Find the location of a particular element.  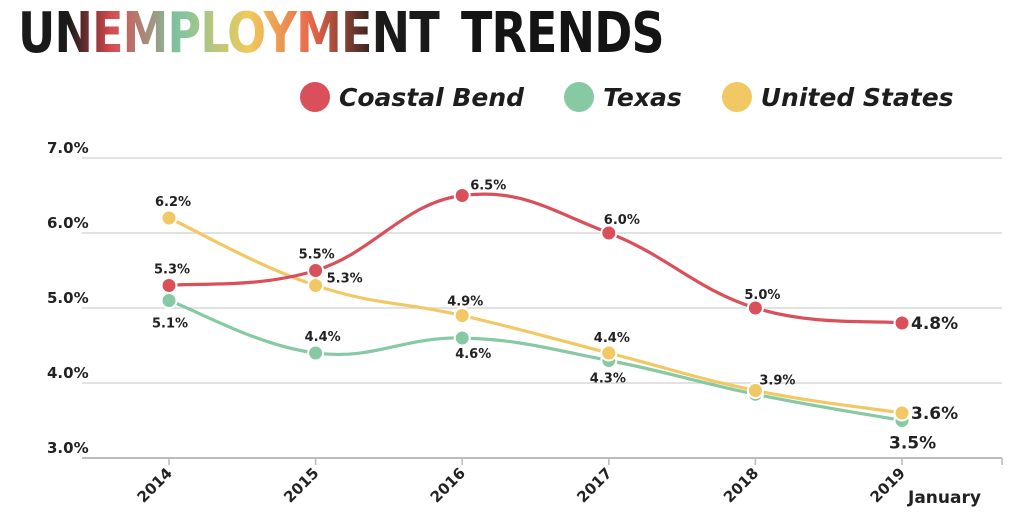

y-tick-label: 7.0% is located at coordinates (68, 148).